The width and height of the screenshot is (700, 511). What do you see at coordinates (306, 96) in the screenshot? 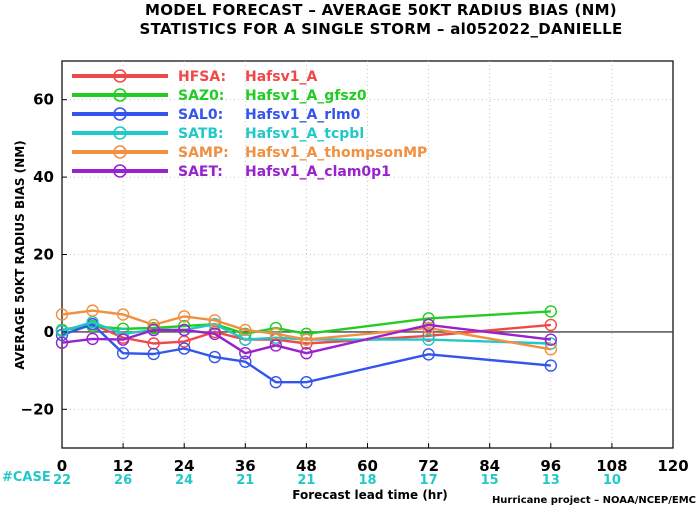
I see `legend-model-desc: Hafsv1_A_gfsz0` at bounding box center [306, 96].